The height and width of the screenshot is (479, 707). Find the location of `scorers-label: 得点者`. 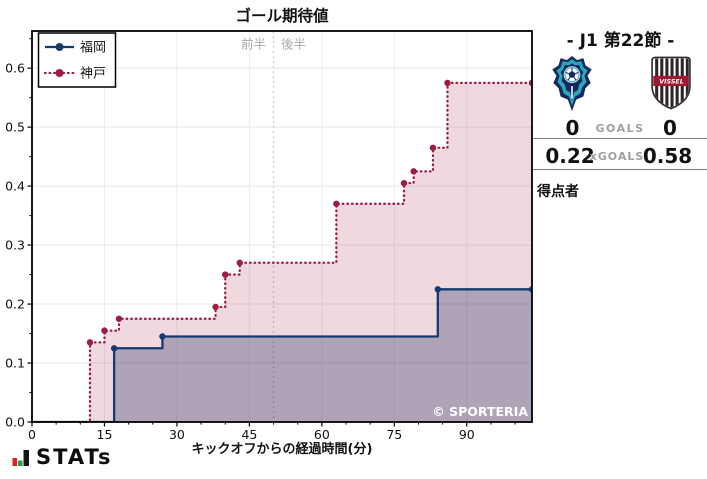

scorers-label: 得点者 is located at coordinates (558, 192).